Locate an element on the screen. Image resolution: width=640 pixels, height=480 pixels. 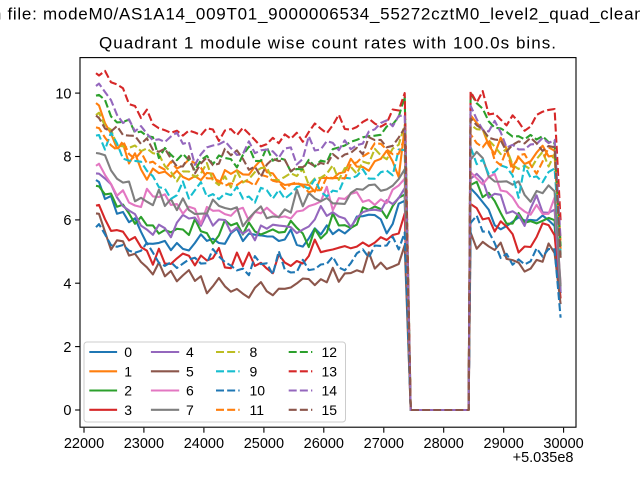
svg-text: 7 is located at coordinates (190, 410).